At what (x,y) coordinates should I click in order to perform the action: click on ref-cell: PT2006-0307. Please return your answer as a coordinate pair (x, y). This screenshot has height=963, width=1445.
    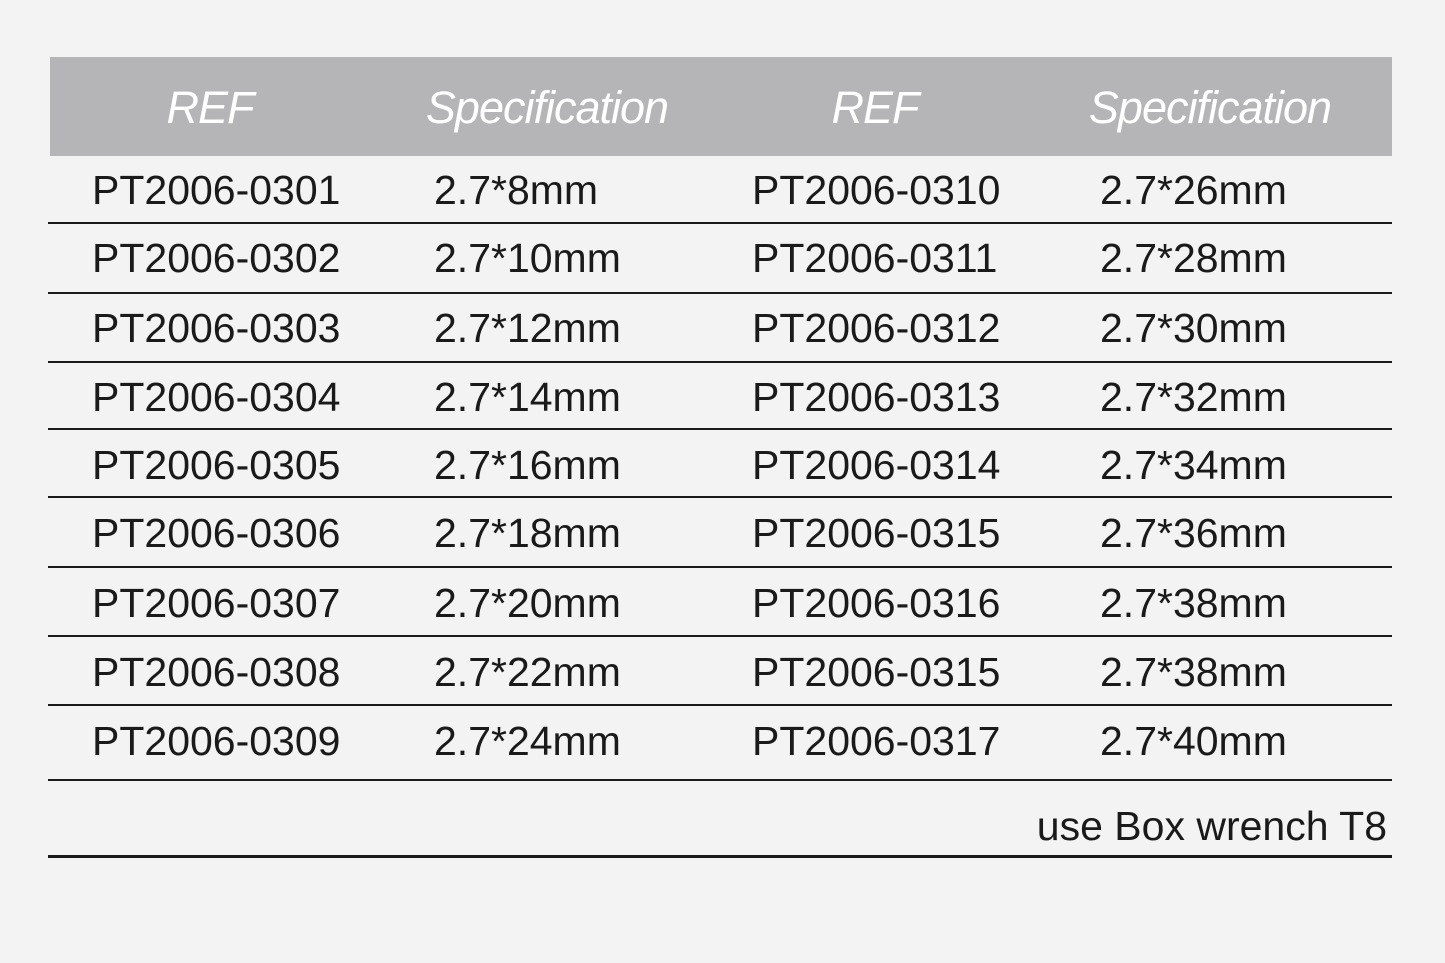
    Looking at the image, I should click on (216, 603).